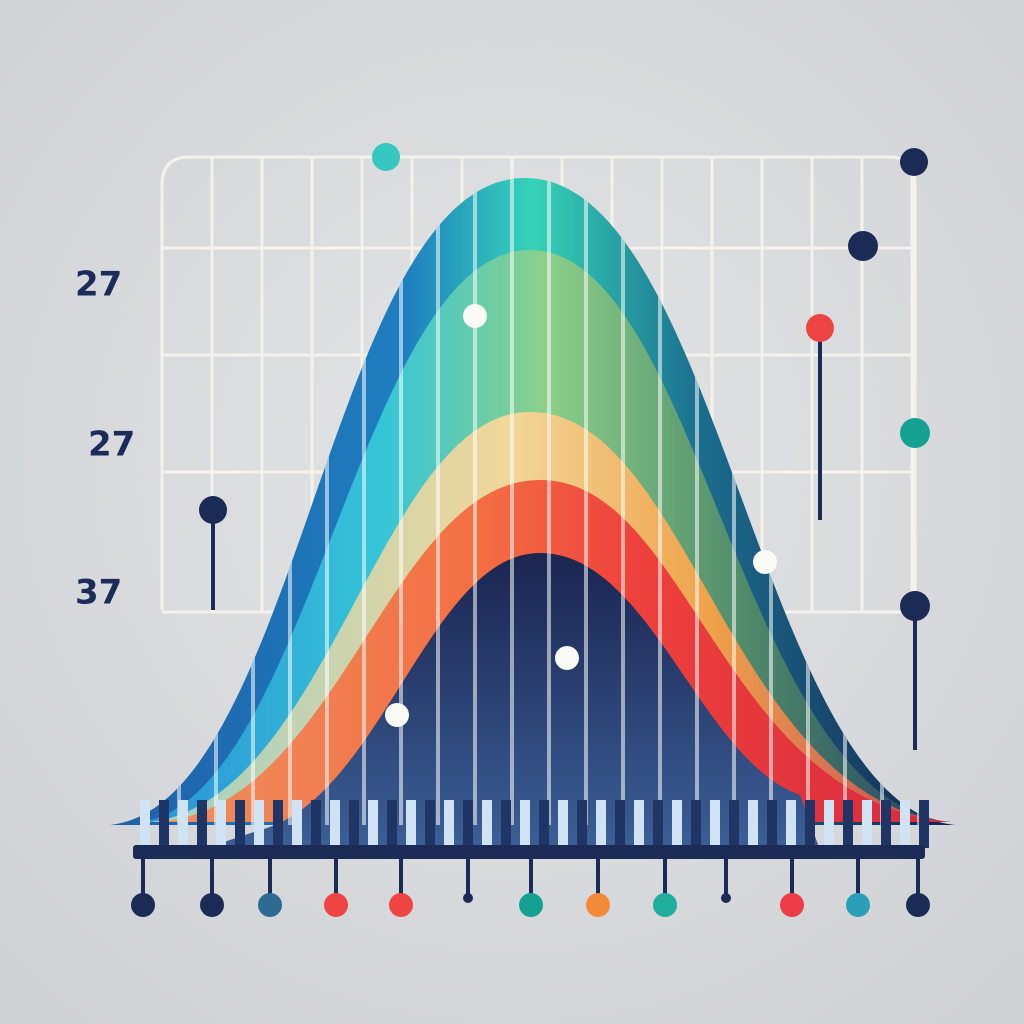 The height and width of the screenshot is (1024, 1024). What do you see at coordinates (534, 824) in the screenshot?
I see `bottom-bars` at bounding box center [534, 824].